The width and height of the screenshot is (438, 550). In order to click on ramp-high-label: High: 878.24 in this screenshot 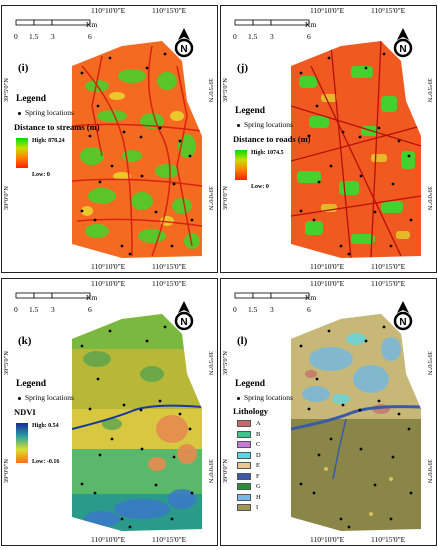, I will do `click(48, 141)`.